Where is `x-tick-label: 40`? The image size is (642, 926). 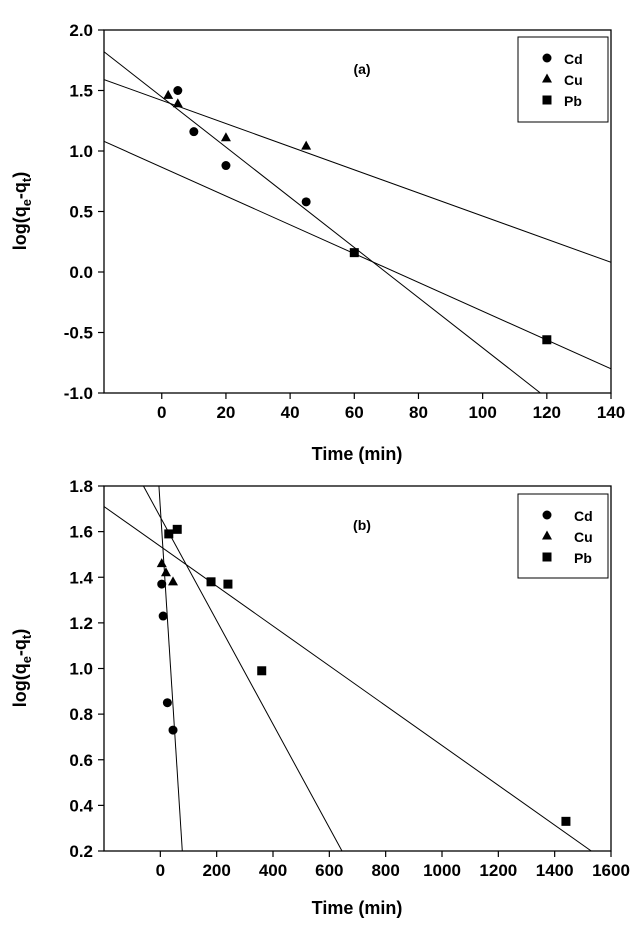 x-tick-label: 40 is located at coordinates (290, 412).